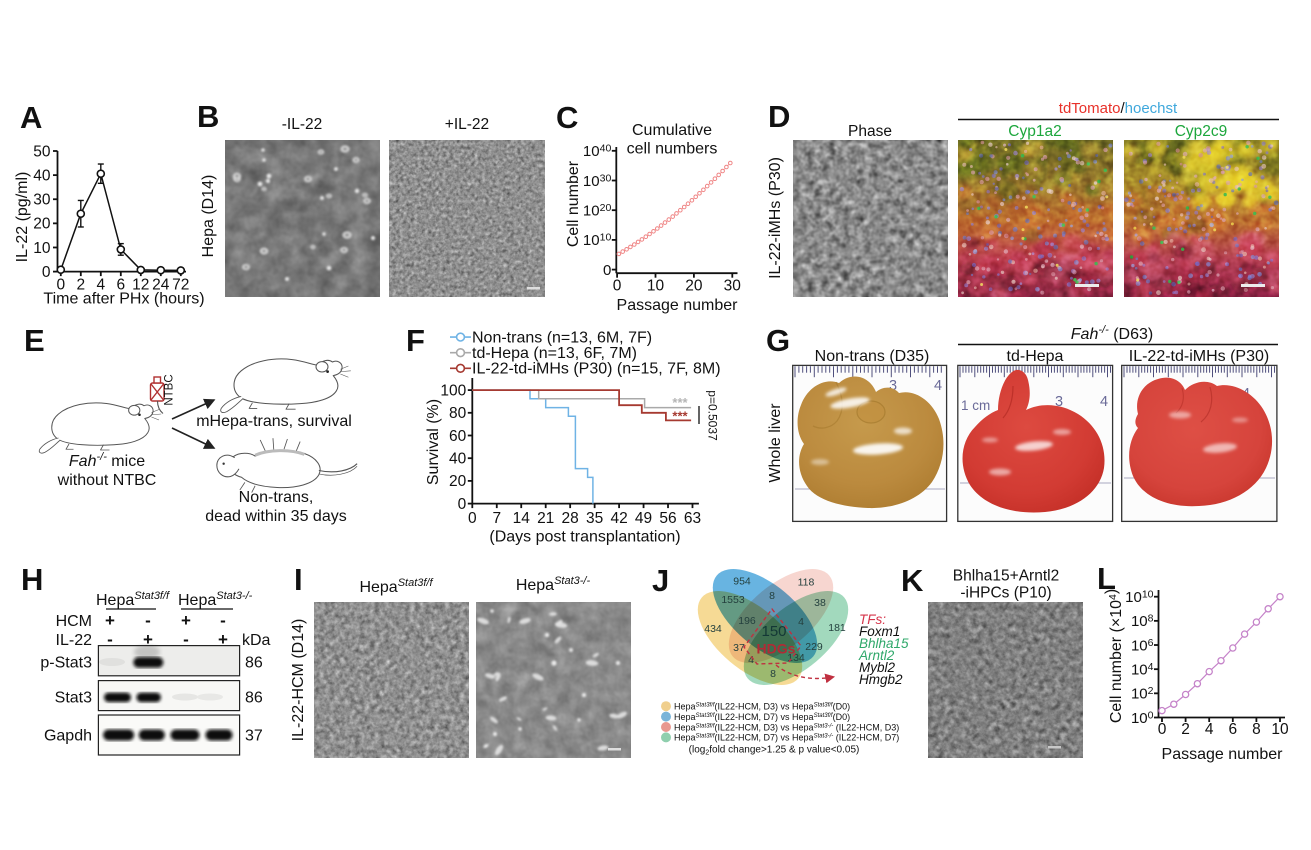 The height and width of the screenshot is (850, 1311). I want to click on svg-text: 118, so click(806, 583).